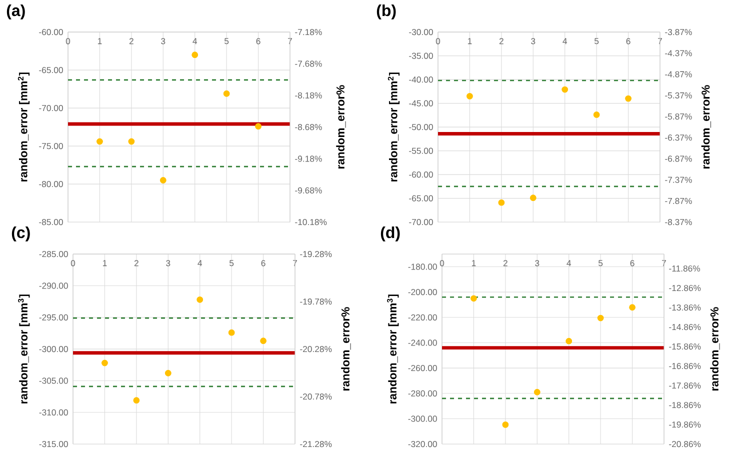 This screenshot has height=460, width=737. What do you see at coordinates (421, 79) in the screenshot?
I see `y-tick-label: -40.00` at bounding box center [421, 79].